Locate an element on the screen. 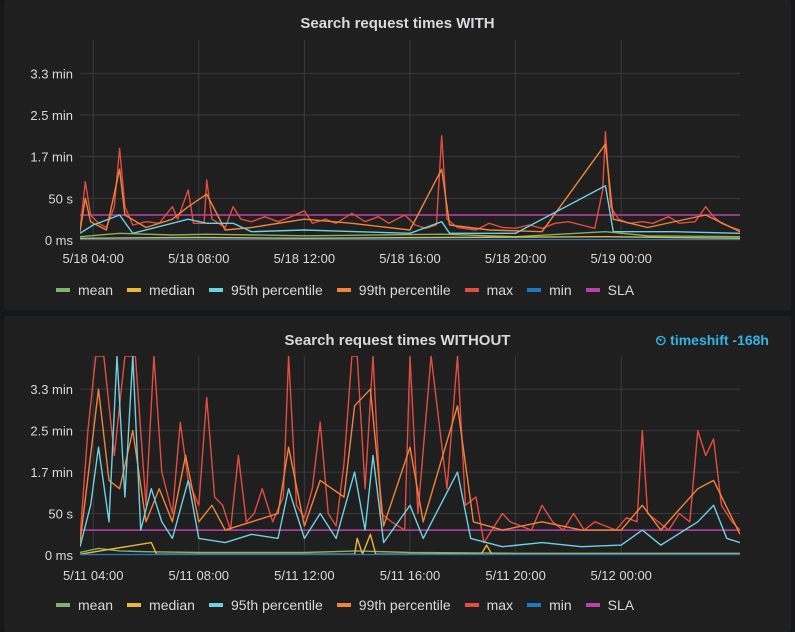 Image resolution: width=795 pixels, height=632 pixels. x-tick-label: 5/11 08:00 is located at coordinates (199, 575).